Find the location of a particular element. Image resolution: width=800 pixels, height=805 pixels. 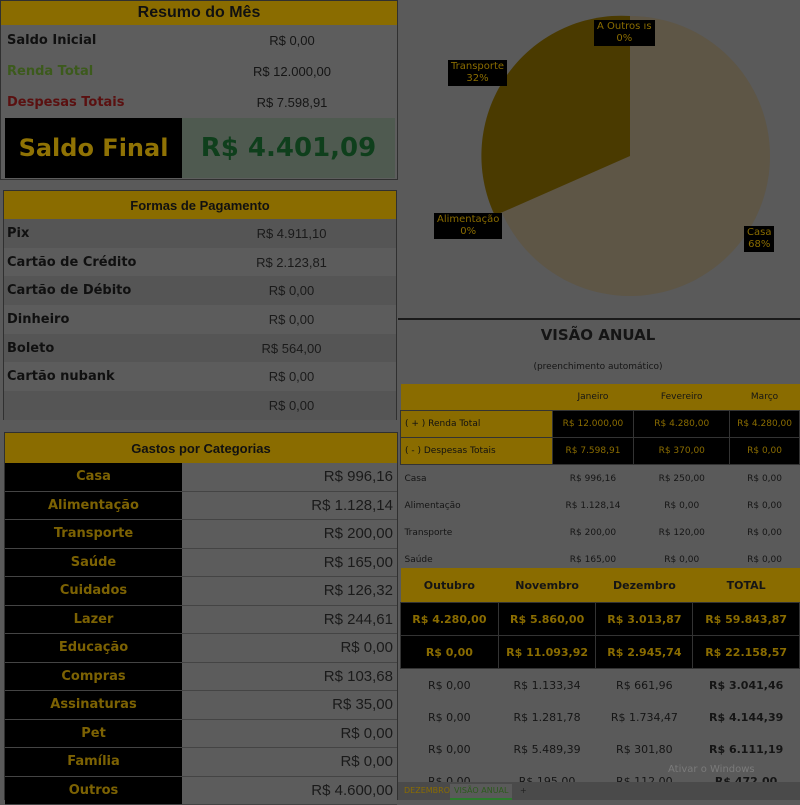

tab-dezembro: DEZEMBRO is located at coordinates (427, 791).